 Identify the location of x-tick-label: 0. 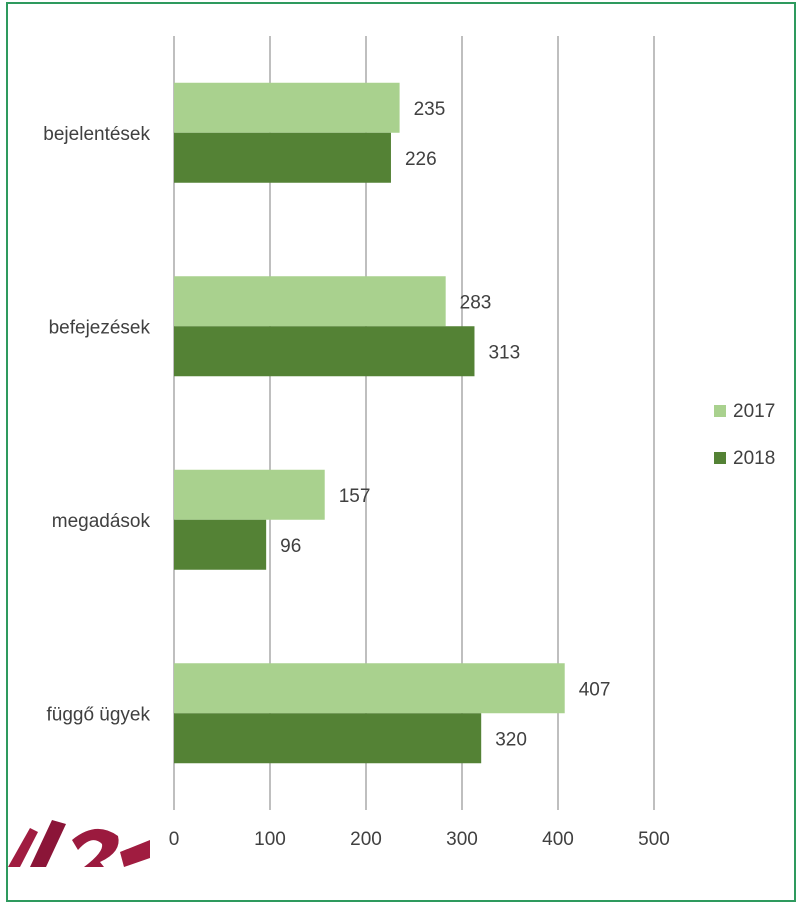
(174, 839).